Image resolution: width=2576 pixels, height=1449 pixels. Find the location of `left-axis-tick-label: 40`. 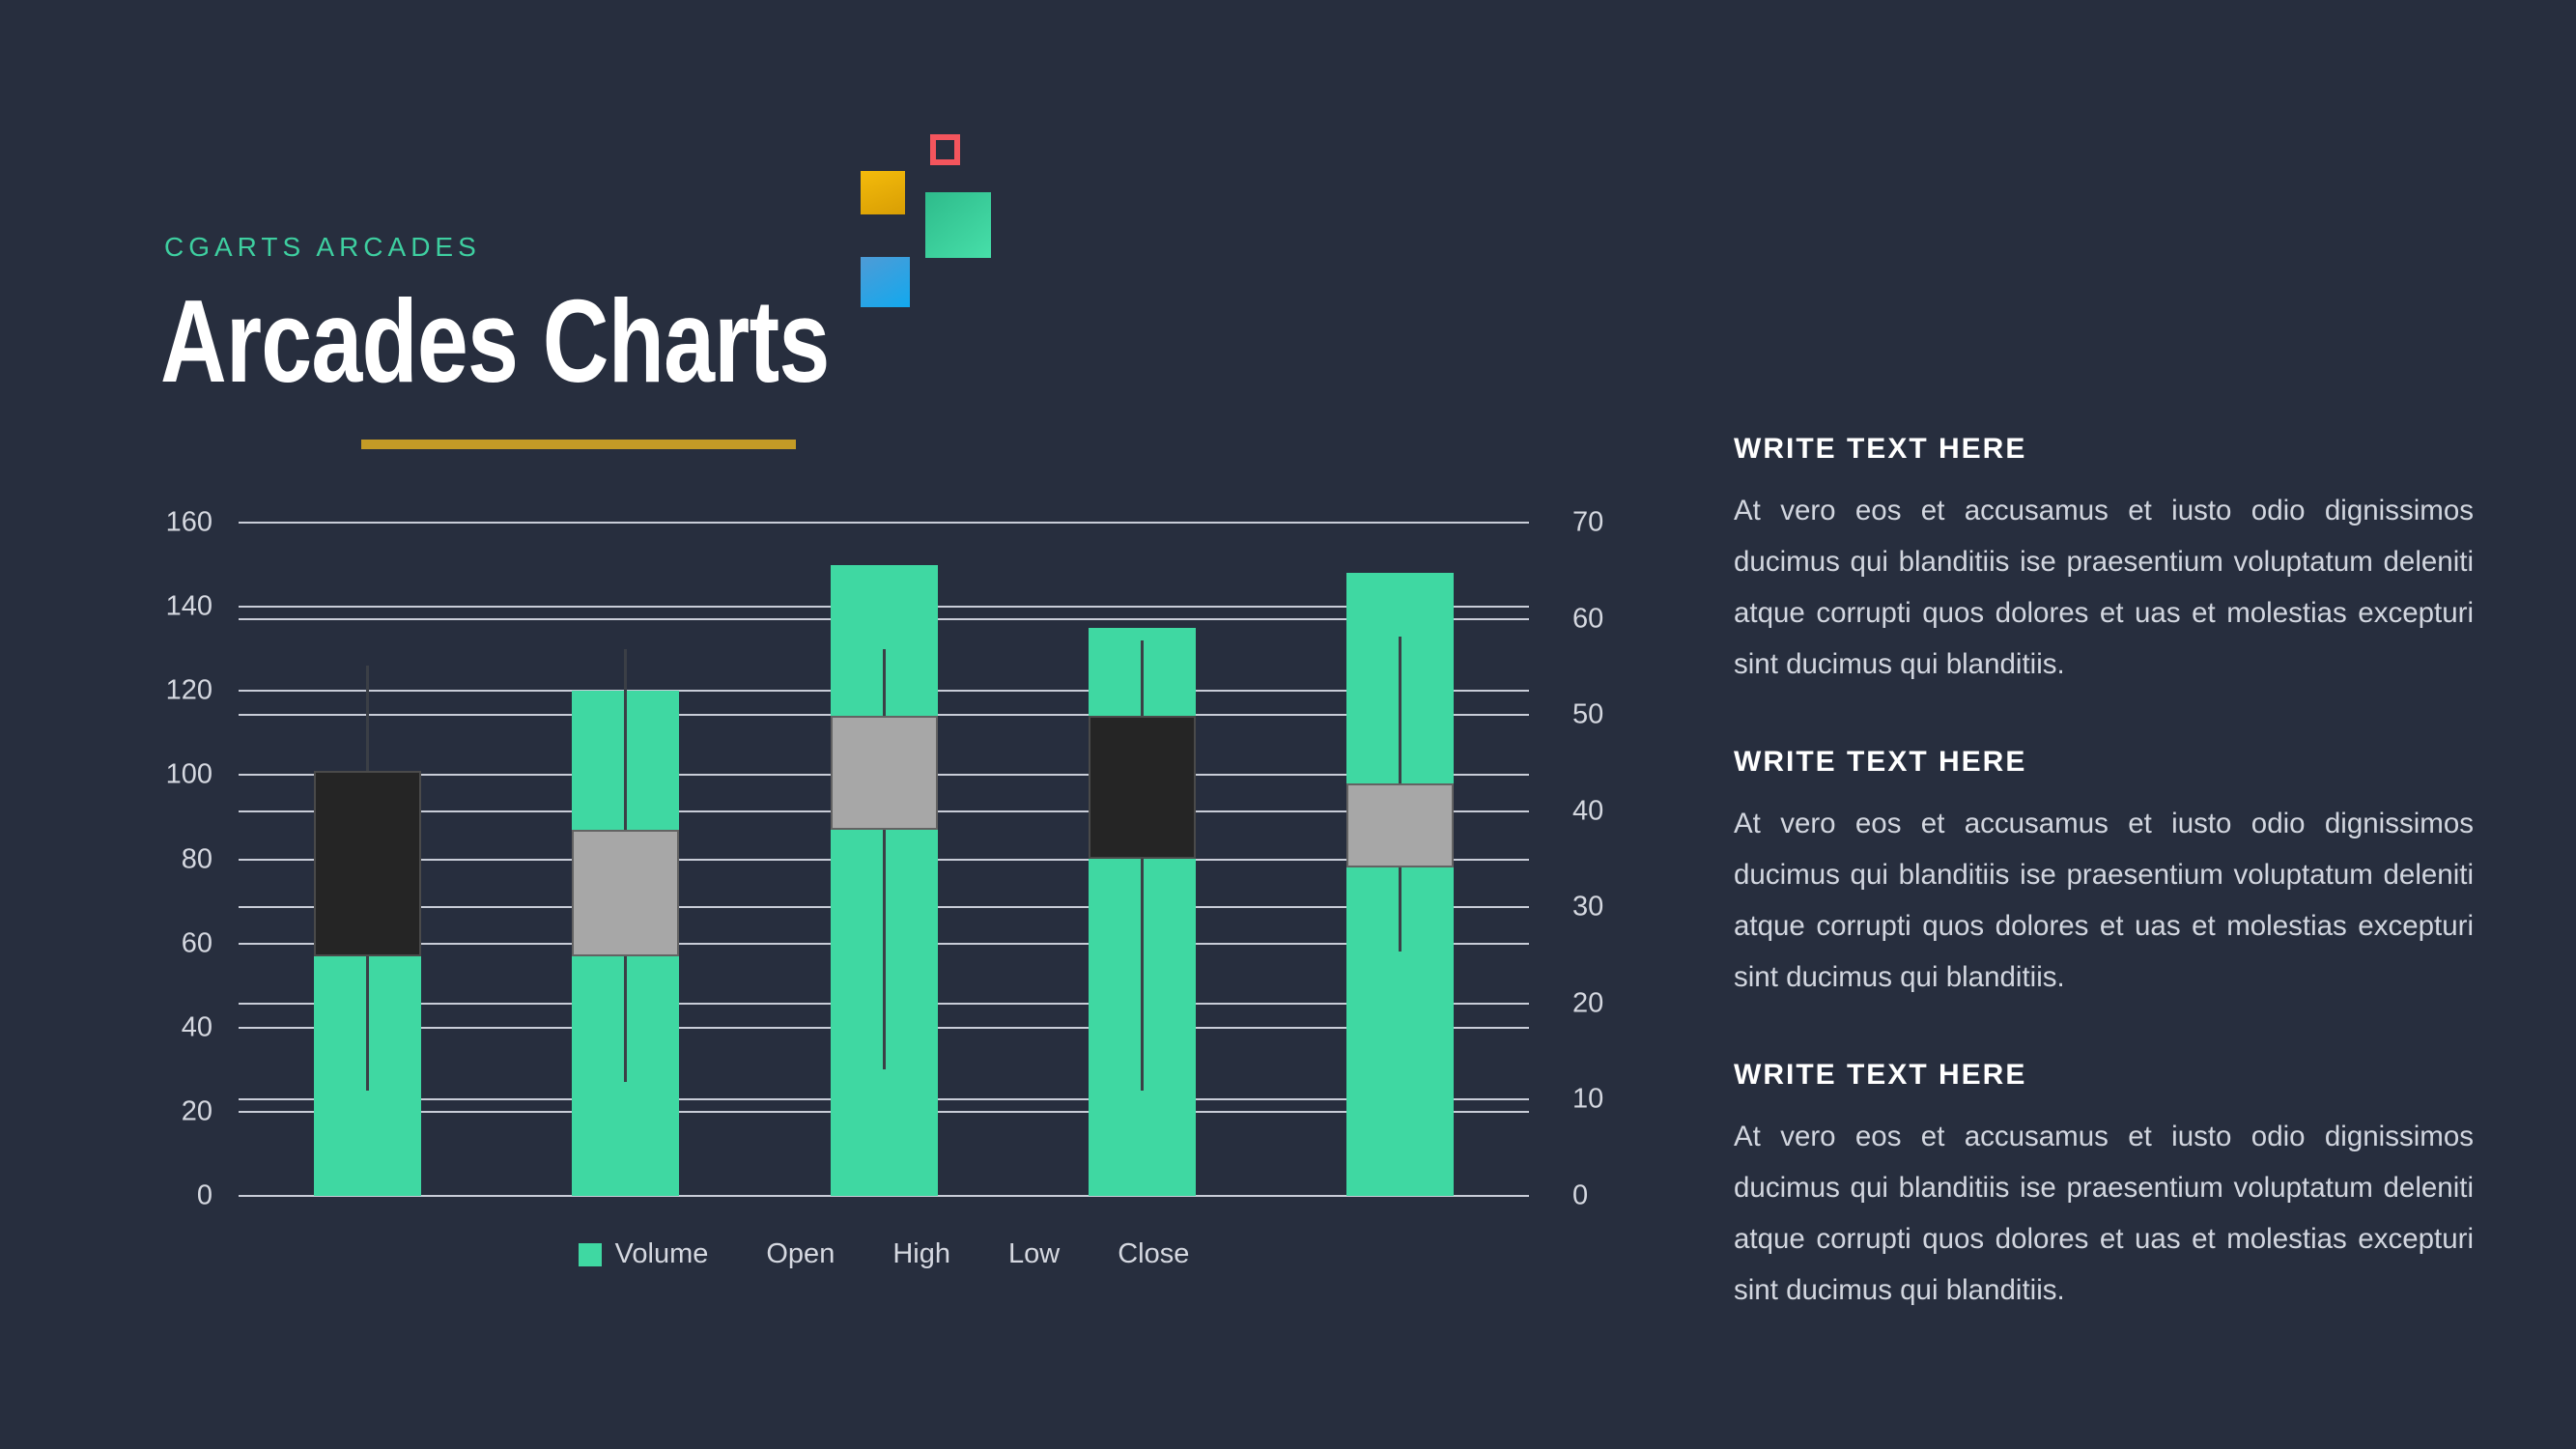

left-axis-tick-label: 40 is located at coordinates (196, 1027).